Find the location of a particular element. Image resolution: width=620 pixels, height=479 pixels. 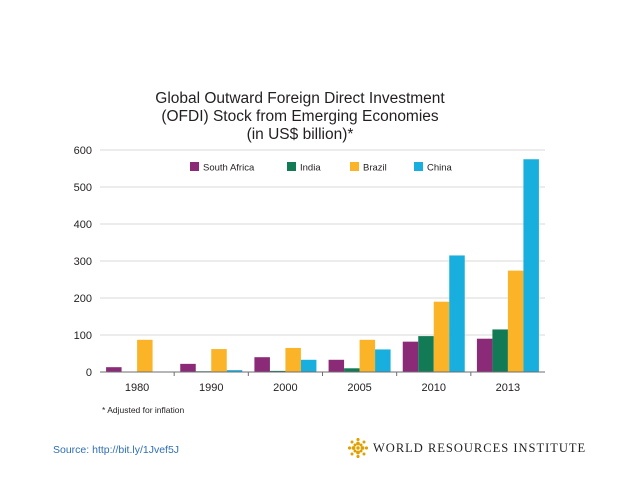

y-tick-label: 0 is located at coordinates (89, 373).